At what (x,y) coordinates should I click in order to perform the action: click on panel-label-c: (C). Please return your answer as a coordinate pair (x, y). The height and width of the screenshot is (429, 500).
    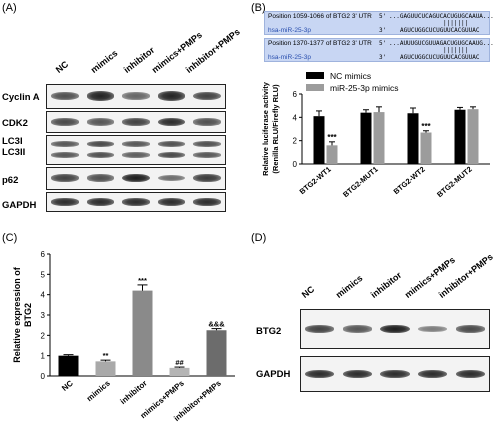
    Looking at the image, I should click on (10, 238).